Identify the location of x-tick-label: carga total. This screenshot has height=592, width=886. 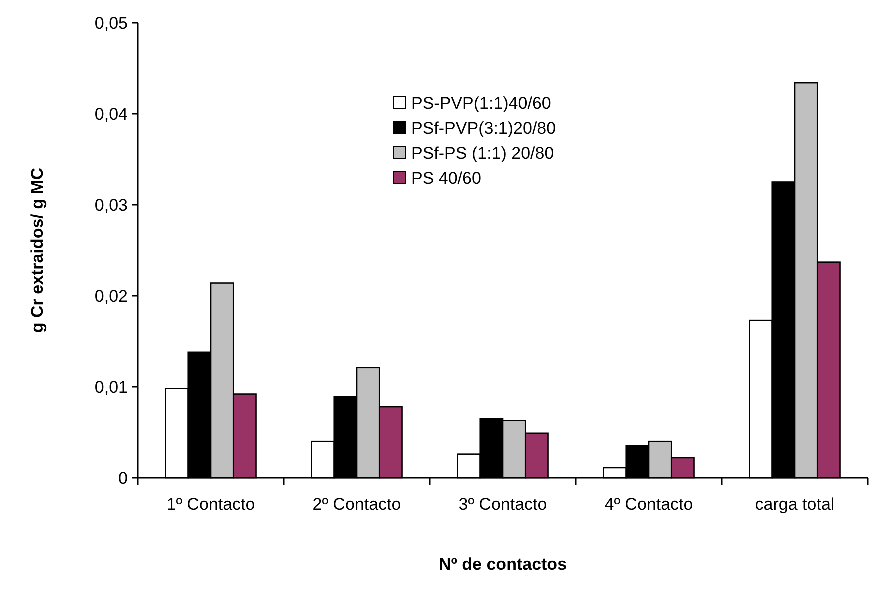
(795, 504).